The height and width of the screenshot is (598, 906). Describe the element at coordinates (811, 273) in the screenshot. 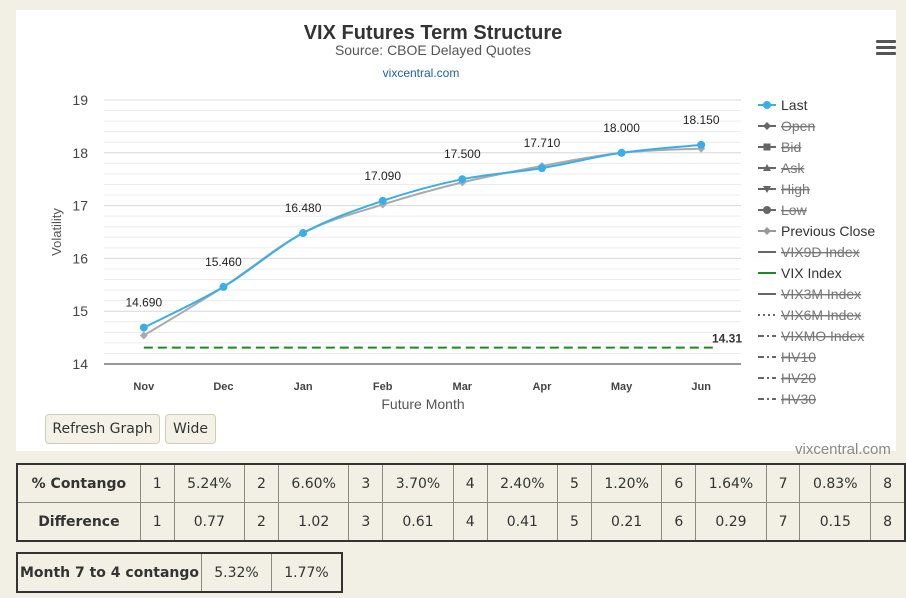

I see `legend-item: VIX Index` at that location.